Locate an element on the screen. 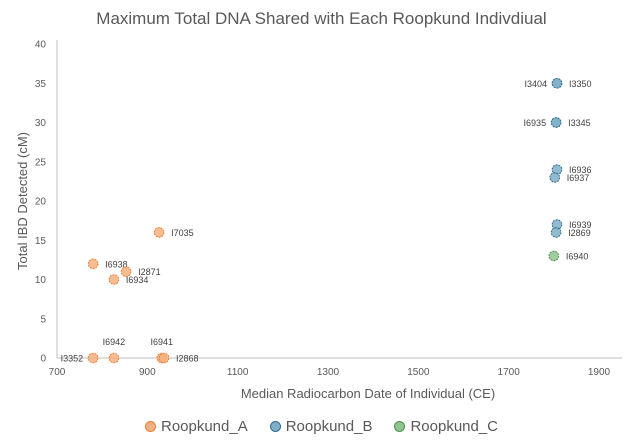 The image size is (643, 448). data-label: I6938 is located at coordinates (116, 264).